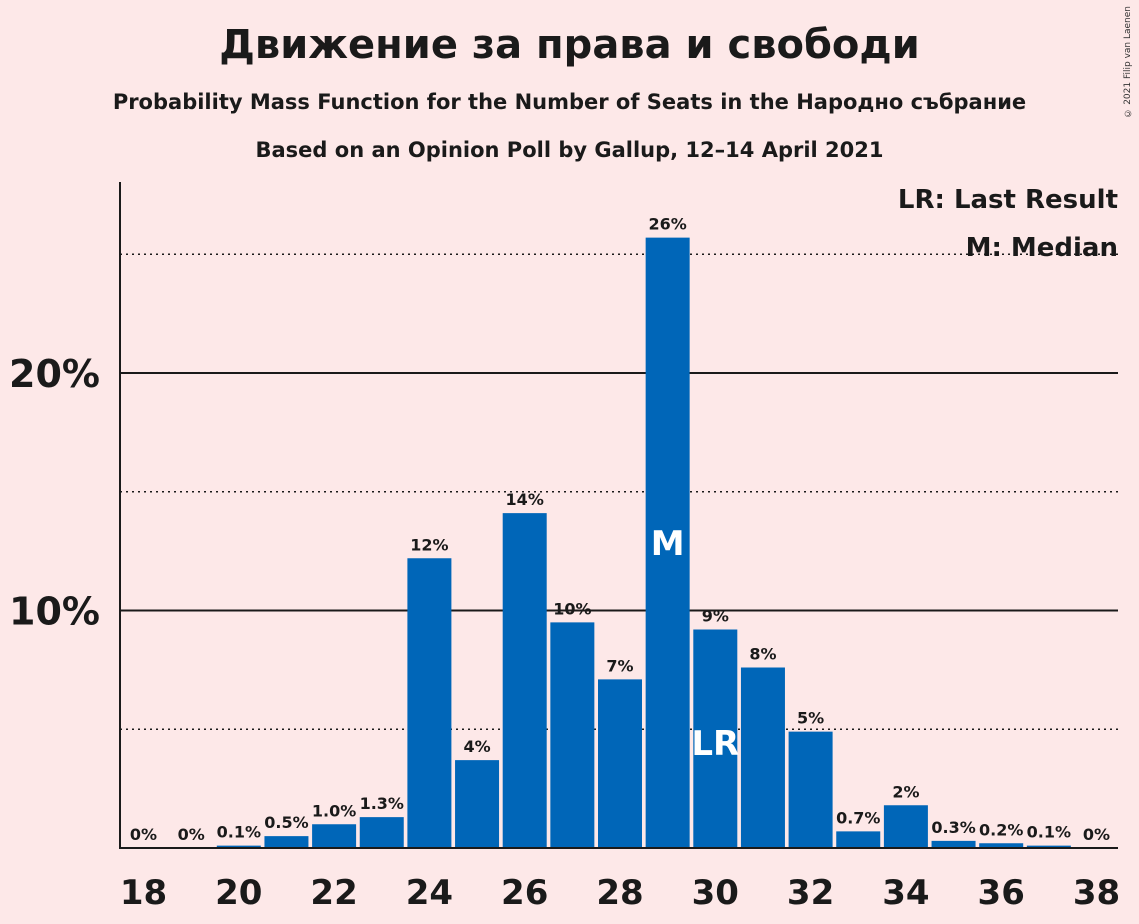 This screenshot has height=924, width=1139. What do you see at coordinates (1096, 834) in the screenshot?
I see `value-label-38: 0%` at bounding box center [1096, 834].